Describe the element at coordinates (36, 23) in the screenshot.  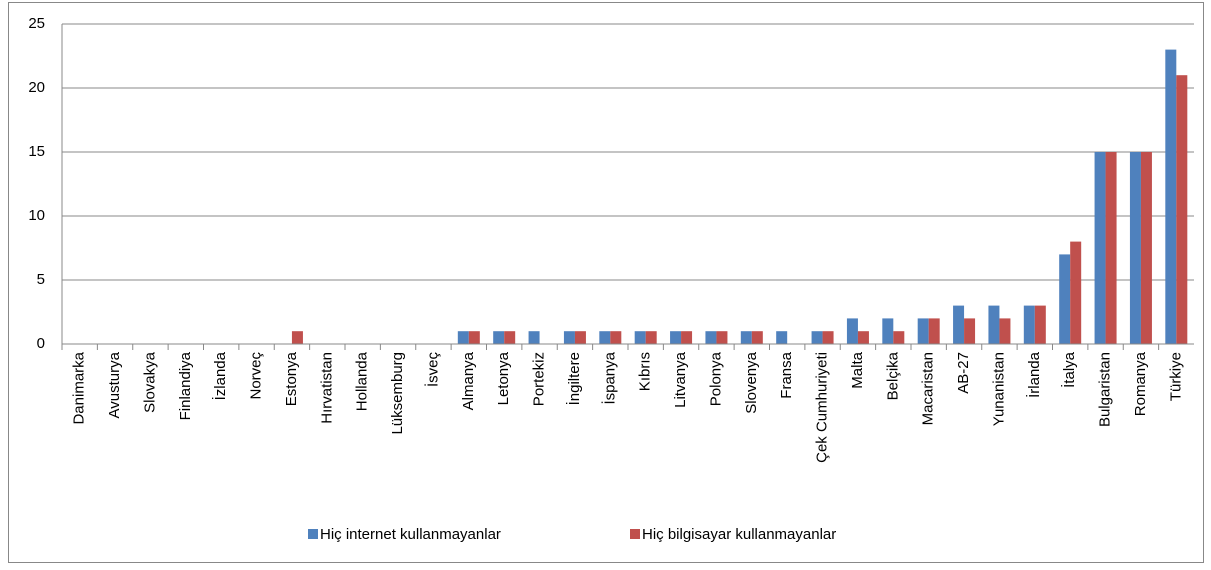
I see `y-tick-label: 25` at that location.